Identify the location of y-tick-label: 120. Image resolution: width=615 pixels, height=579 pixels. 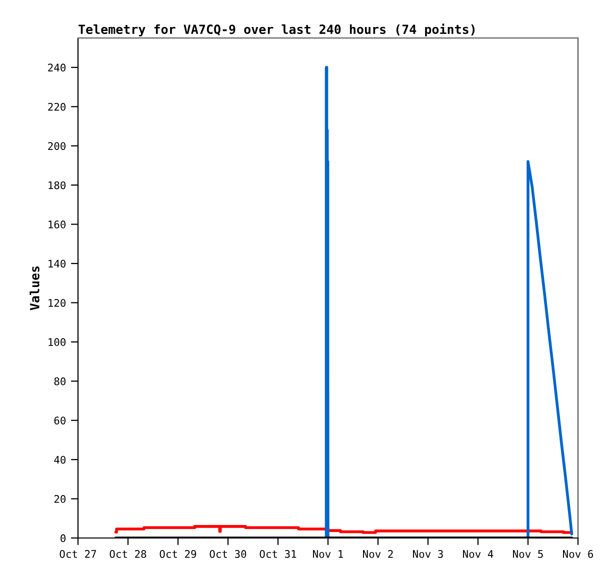
(57, 302).